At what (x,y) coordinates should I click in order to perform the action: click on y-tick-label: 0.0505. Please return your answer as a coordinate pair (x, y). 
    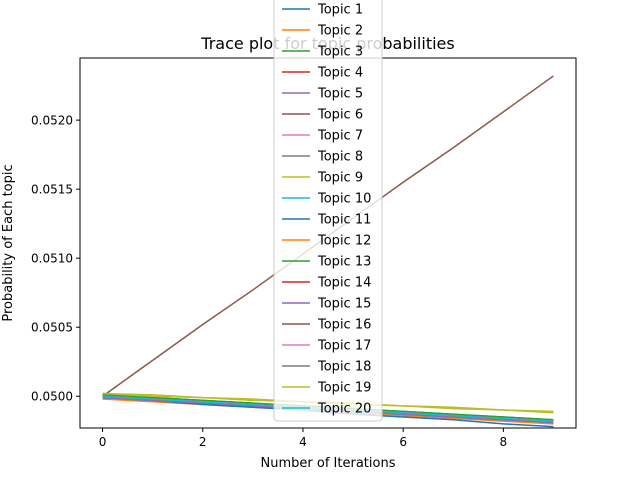
    Looking at the image, I should click on (52, 328).